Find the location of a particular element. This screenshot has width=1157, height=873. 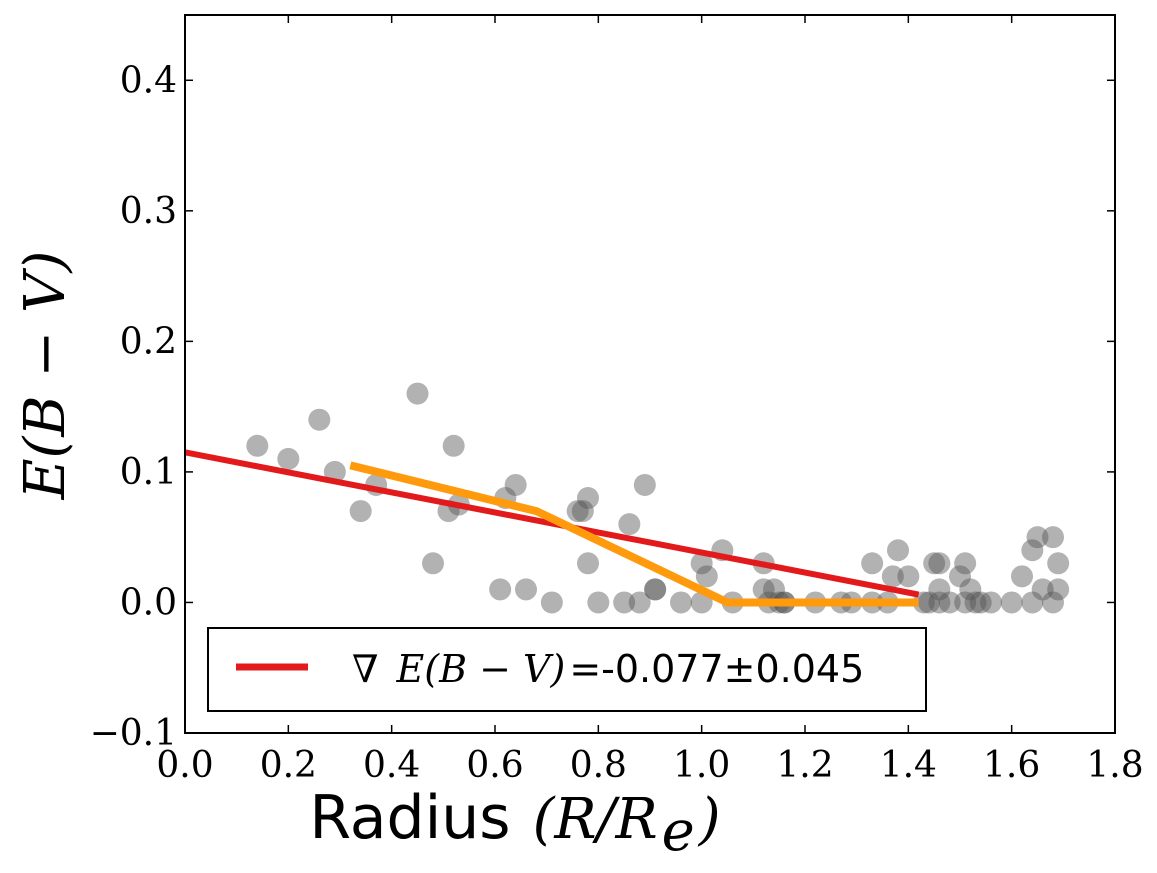

y-tick-label: 0.1 is located at coordinates (148, 472).